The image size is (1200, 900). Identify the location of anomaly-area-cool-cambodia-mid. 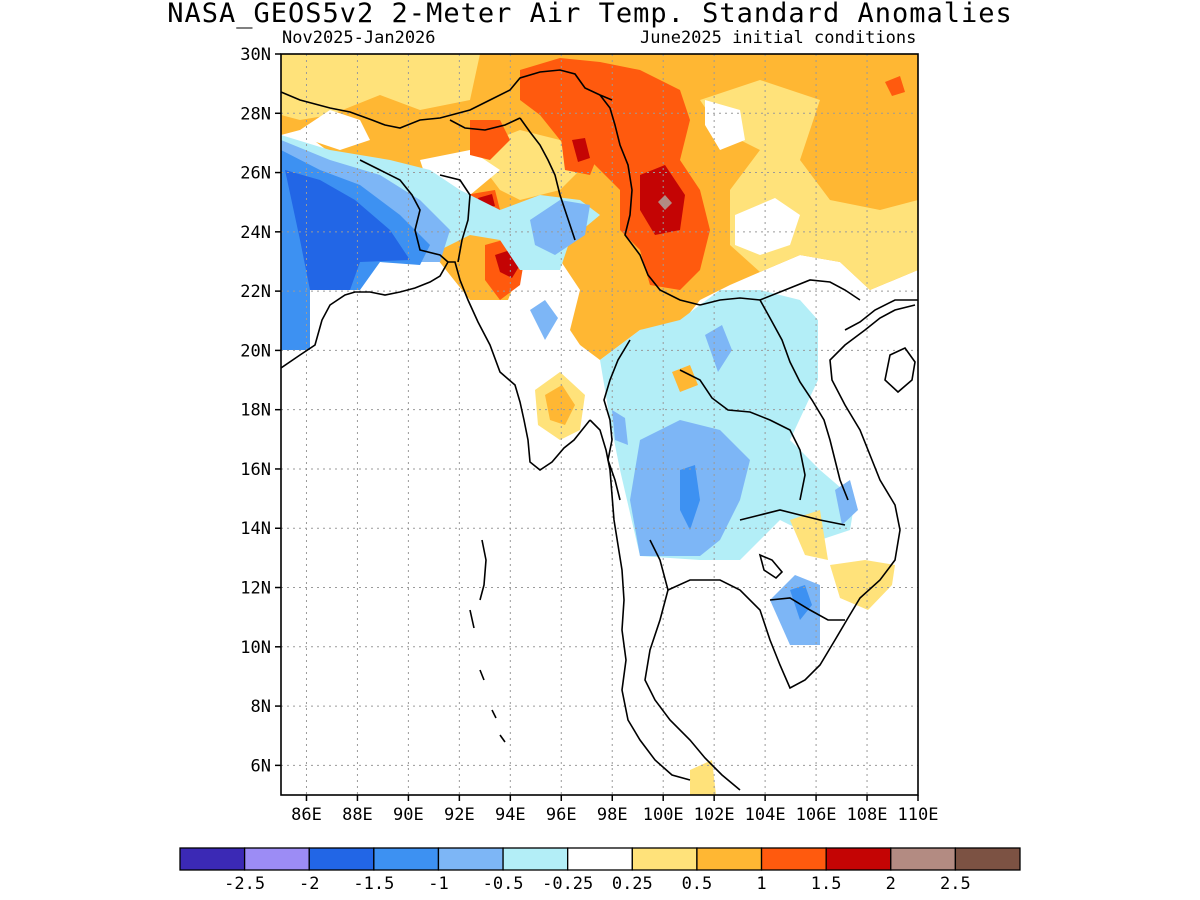
(801, 602).